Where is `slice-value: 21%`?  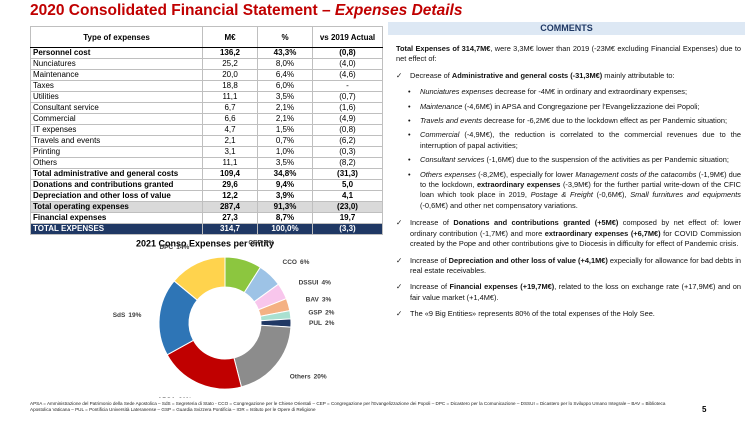
slice-value: 21% is located at coordinates (185, 397).